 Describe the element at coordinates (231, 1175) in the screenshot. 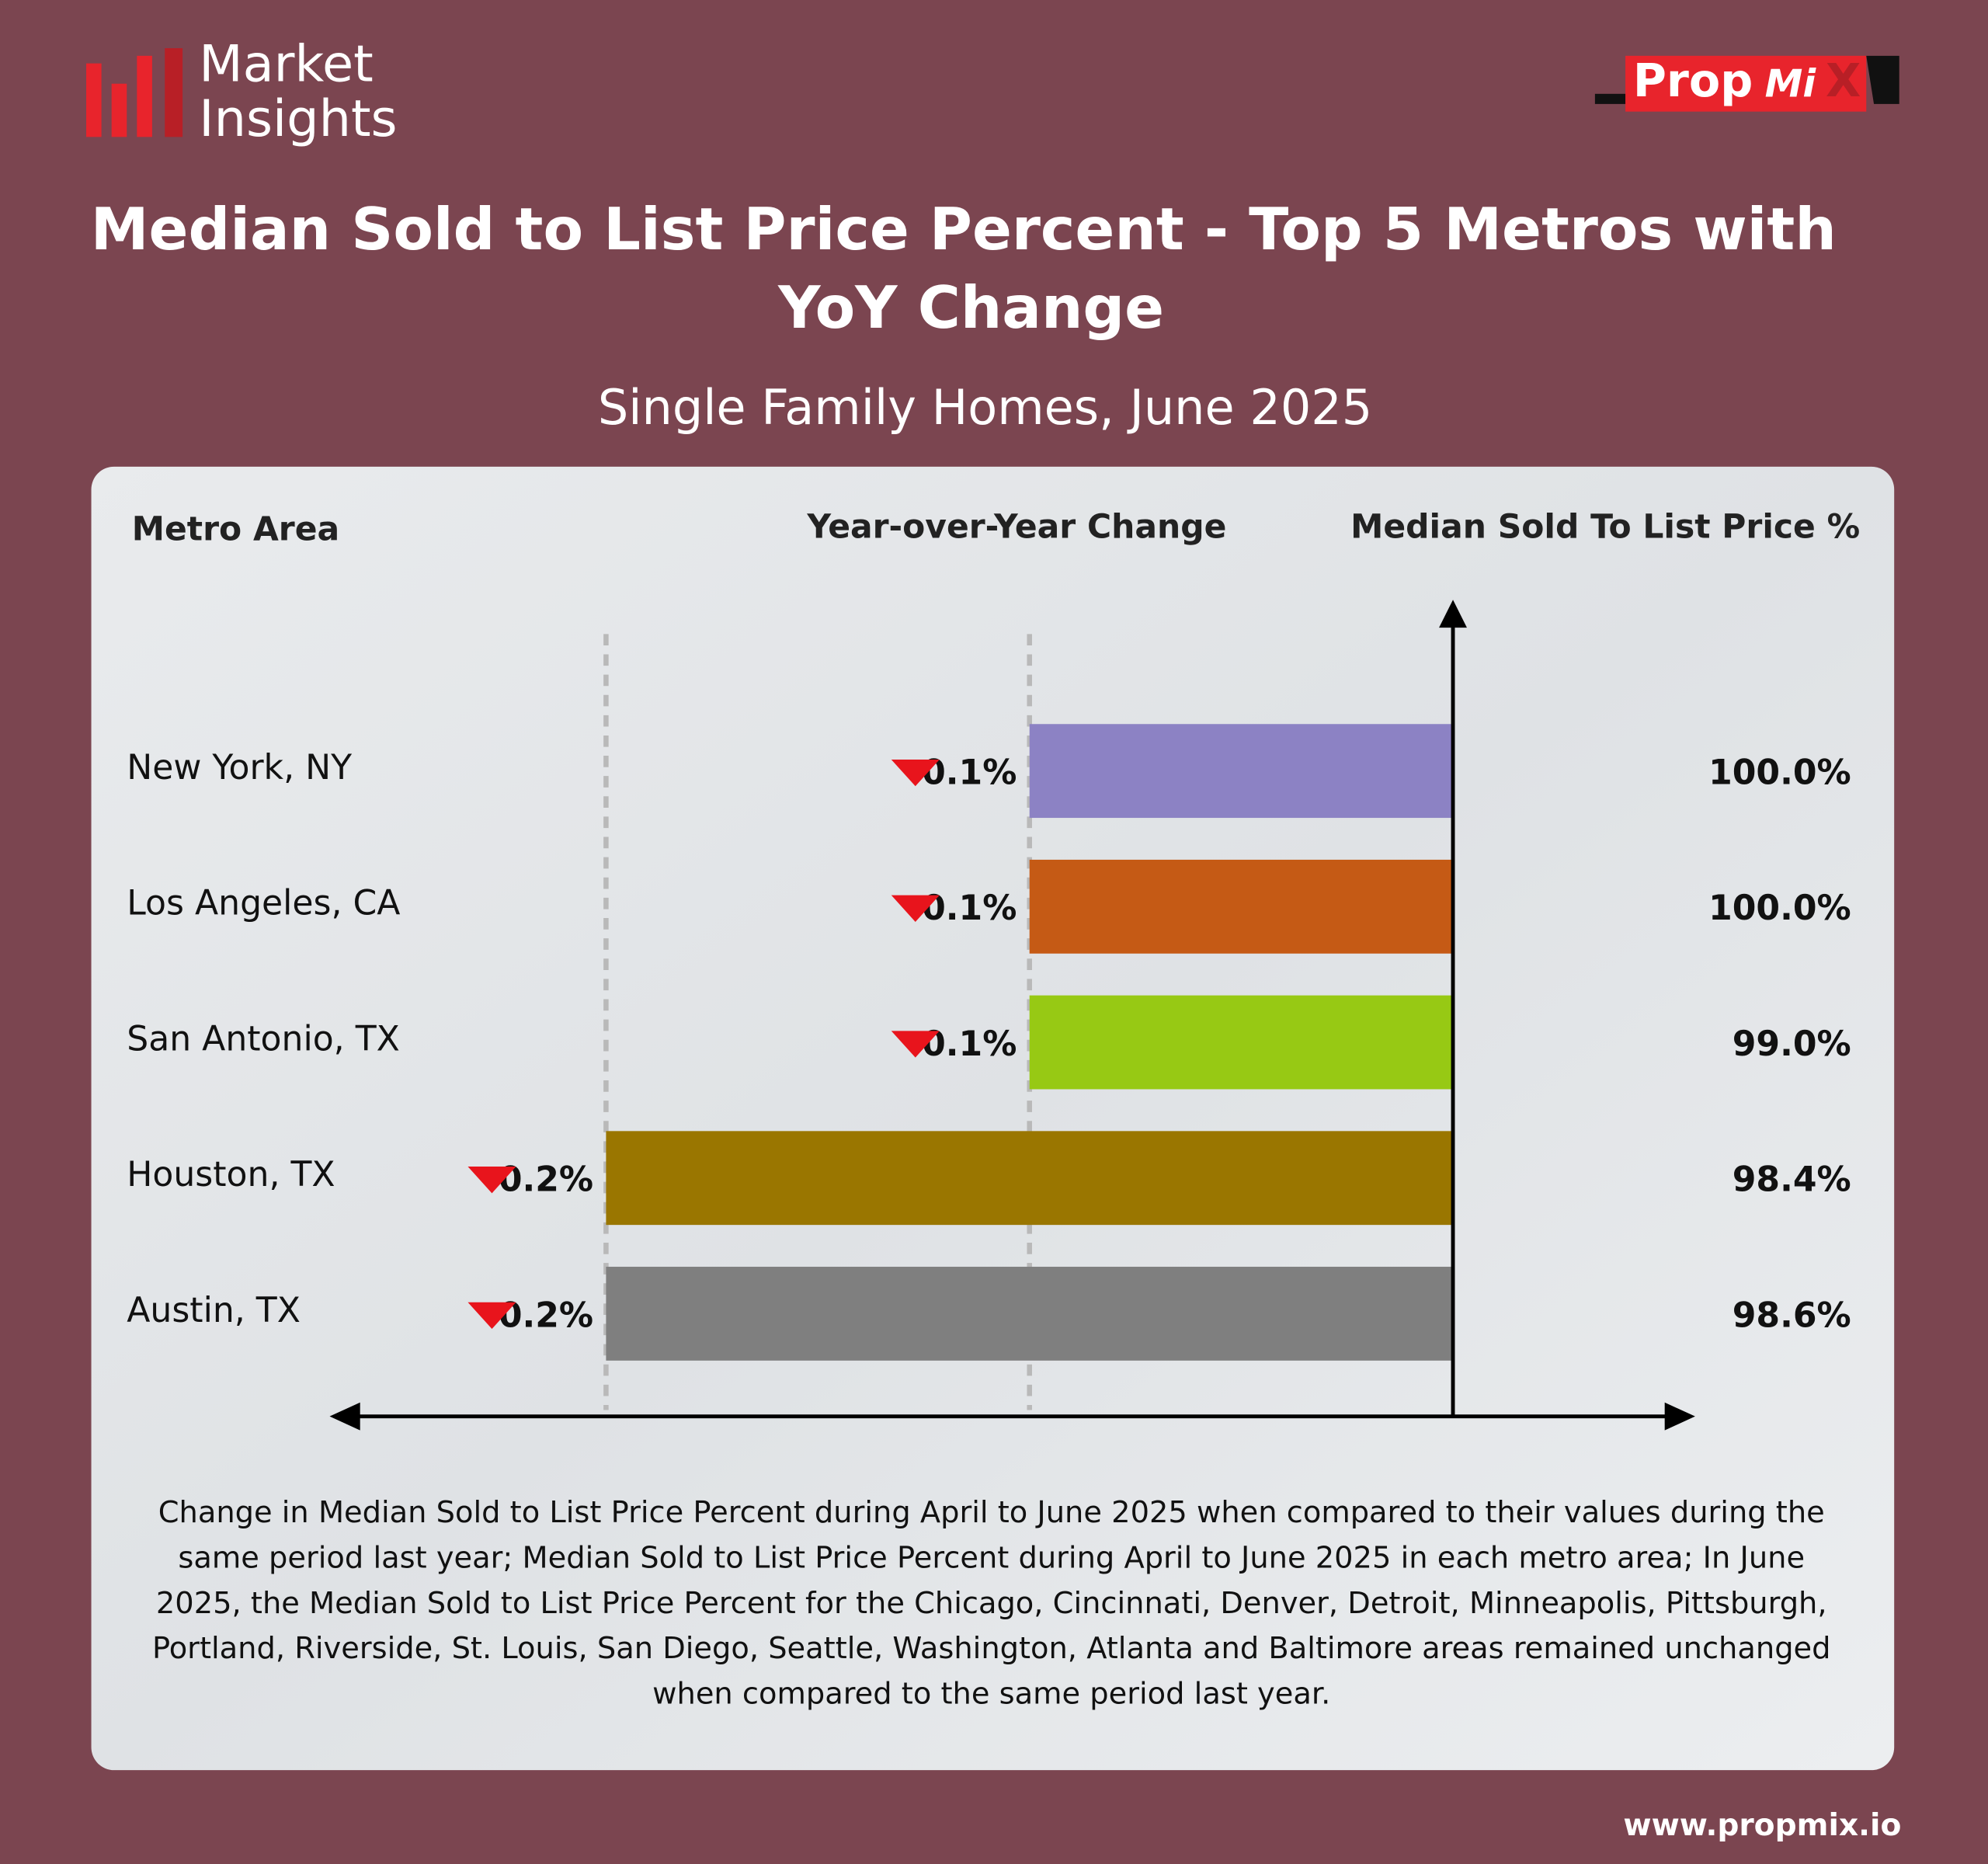

I see `category-label: Houston, TX` at that location.